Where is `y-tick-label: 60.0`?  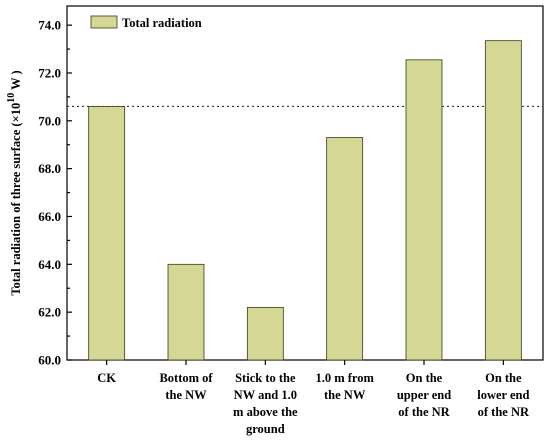 y-tick-label: 60.0 is located at coordinates (49, 360).